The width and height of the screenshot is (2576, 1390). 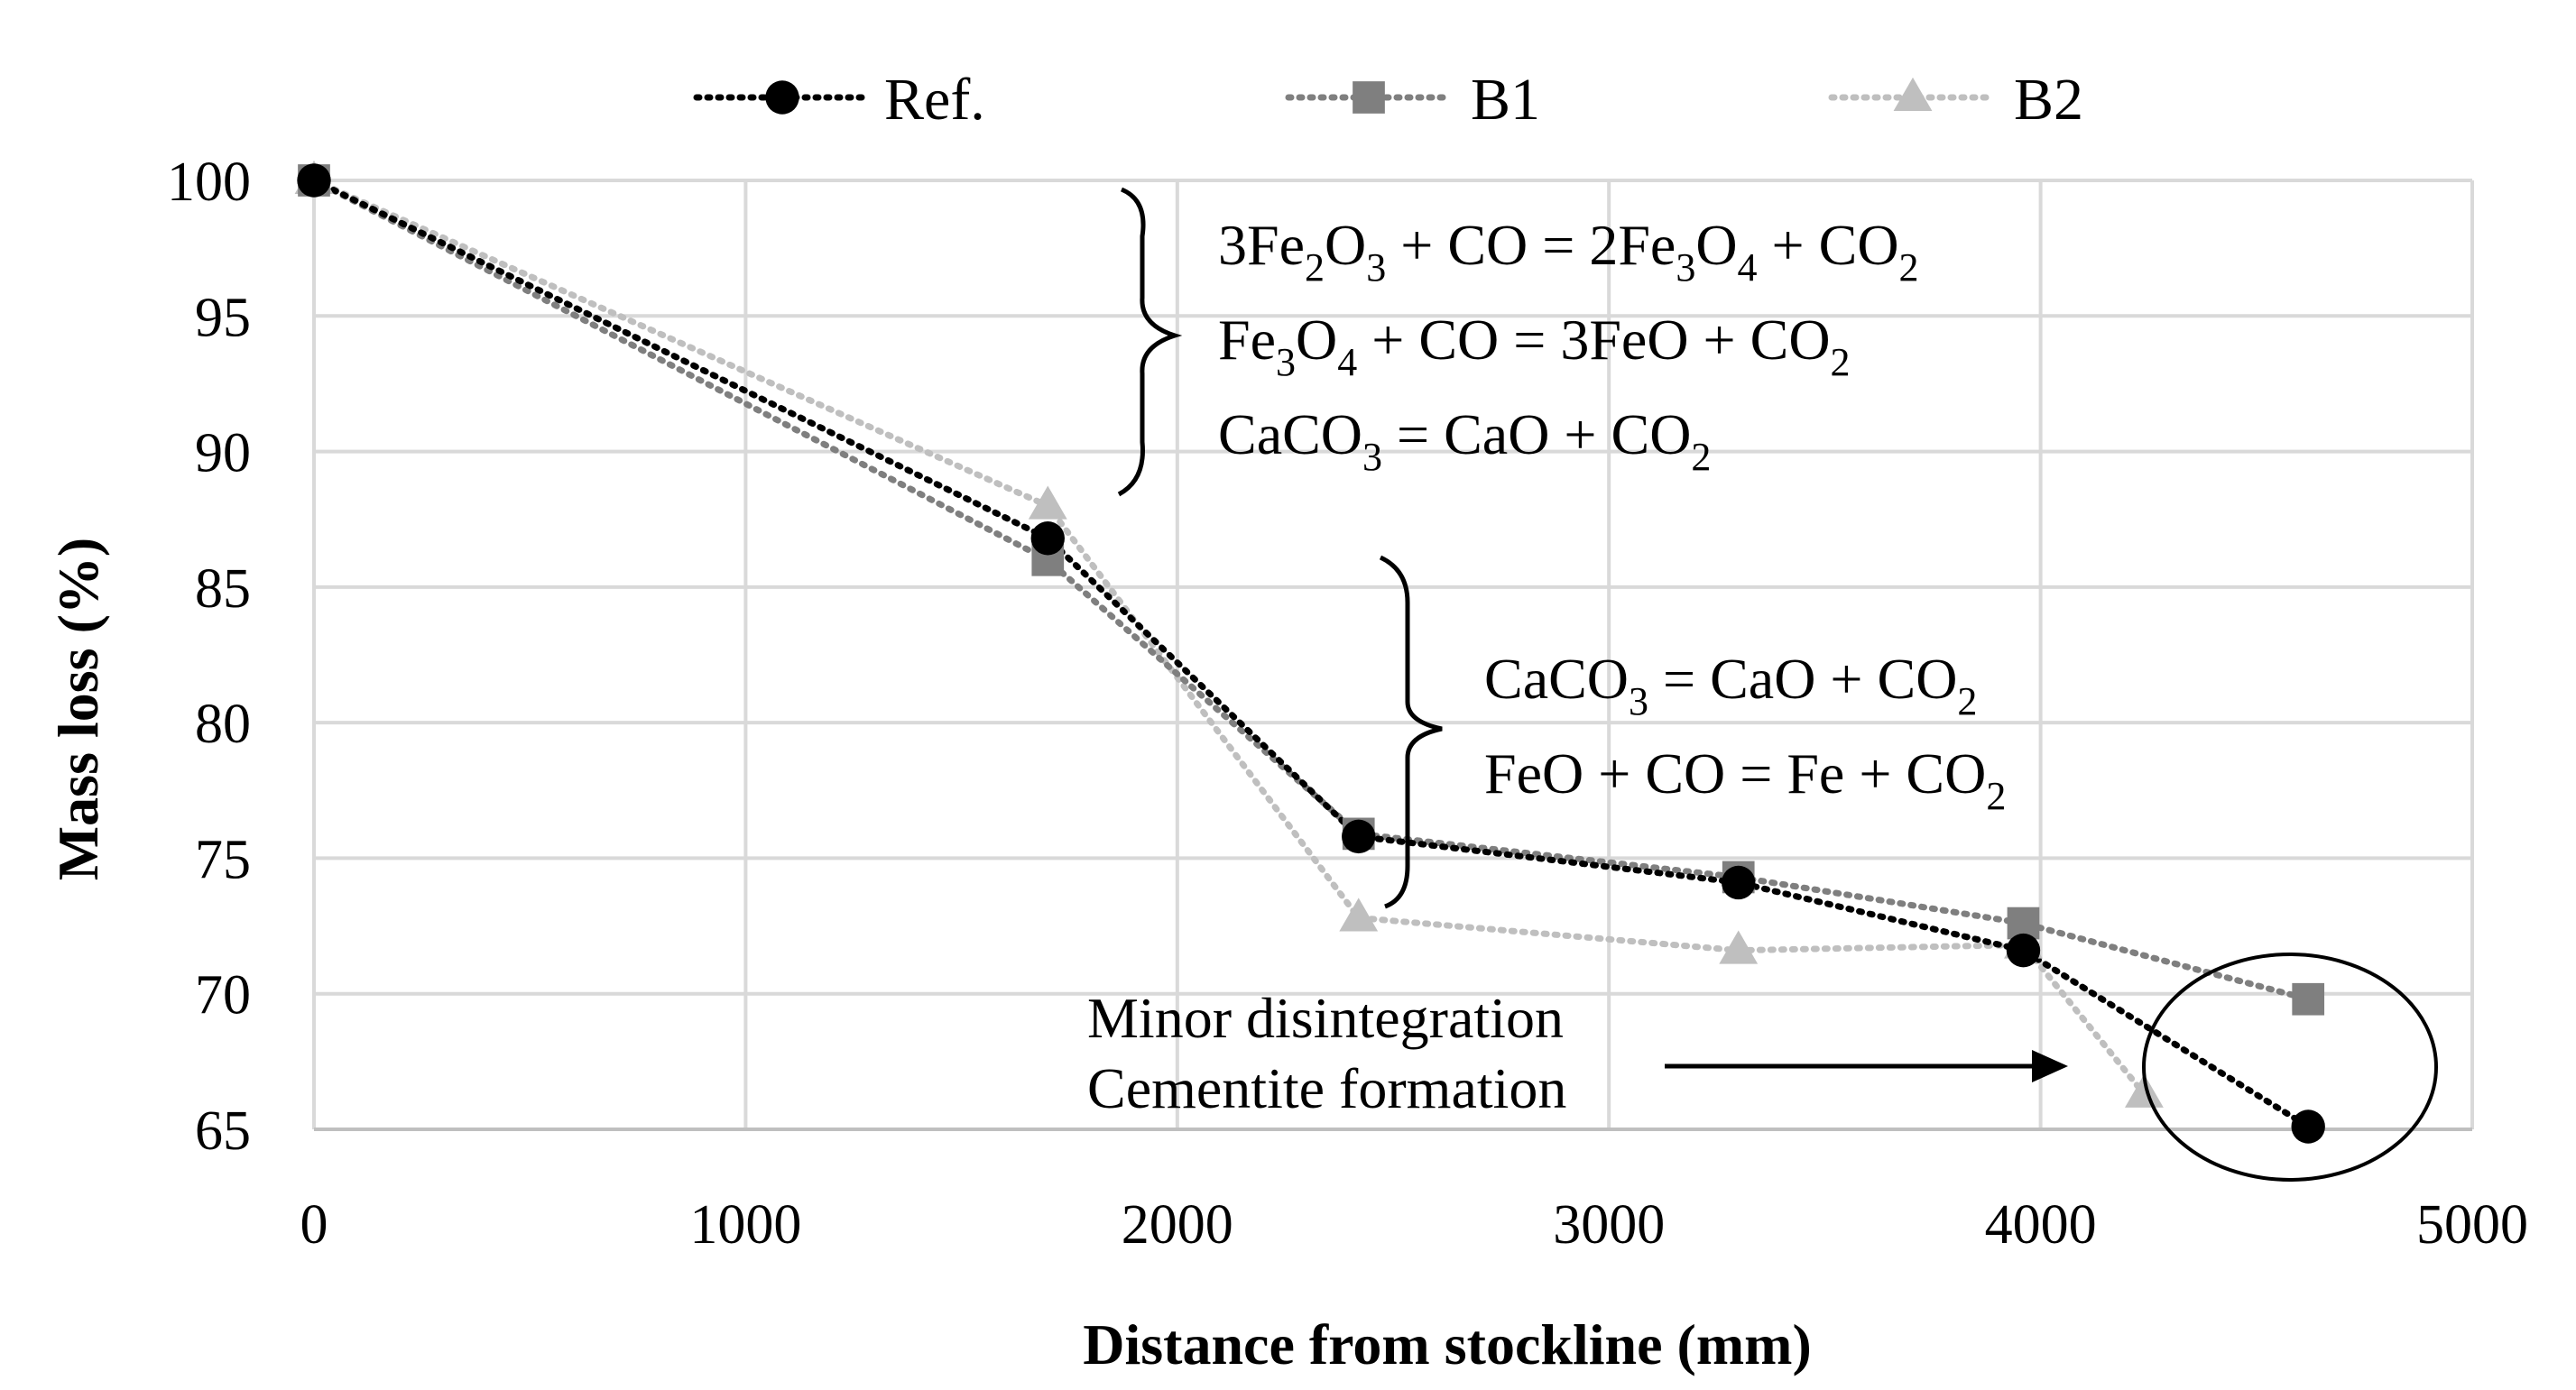 I want to click on y-tick-label: 75, so click(x=223, y=859).